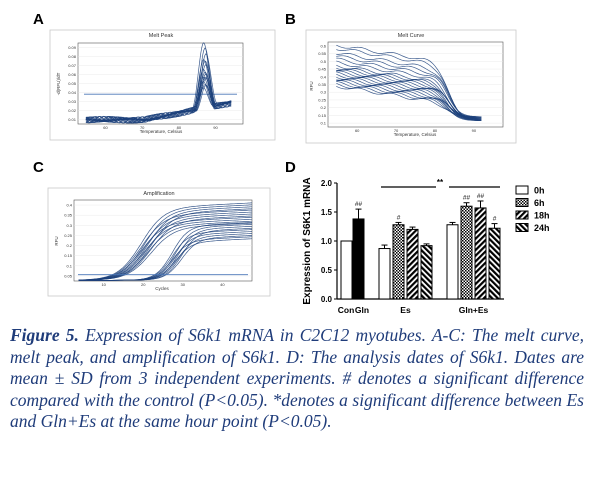 Image resolution: width=592 pixels, height=483 pixels. I want to click on panel-b-xtick-label: 60, so click(357, 130).